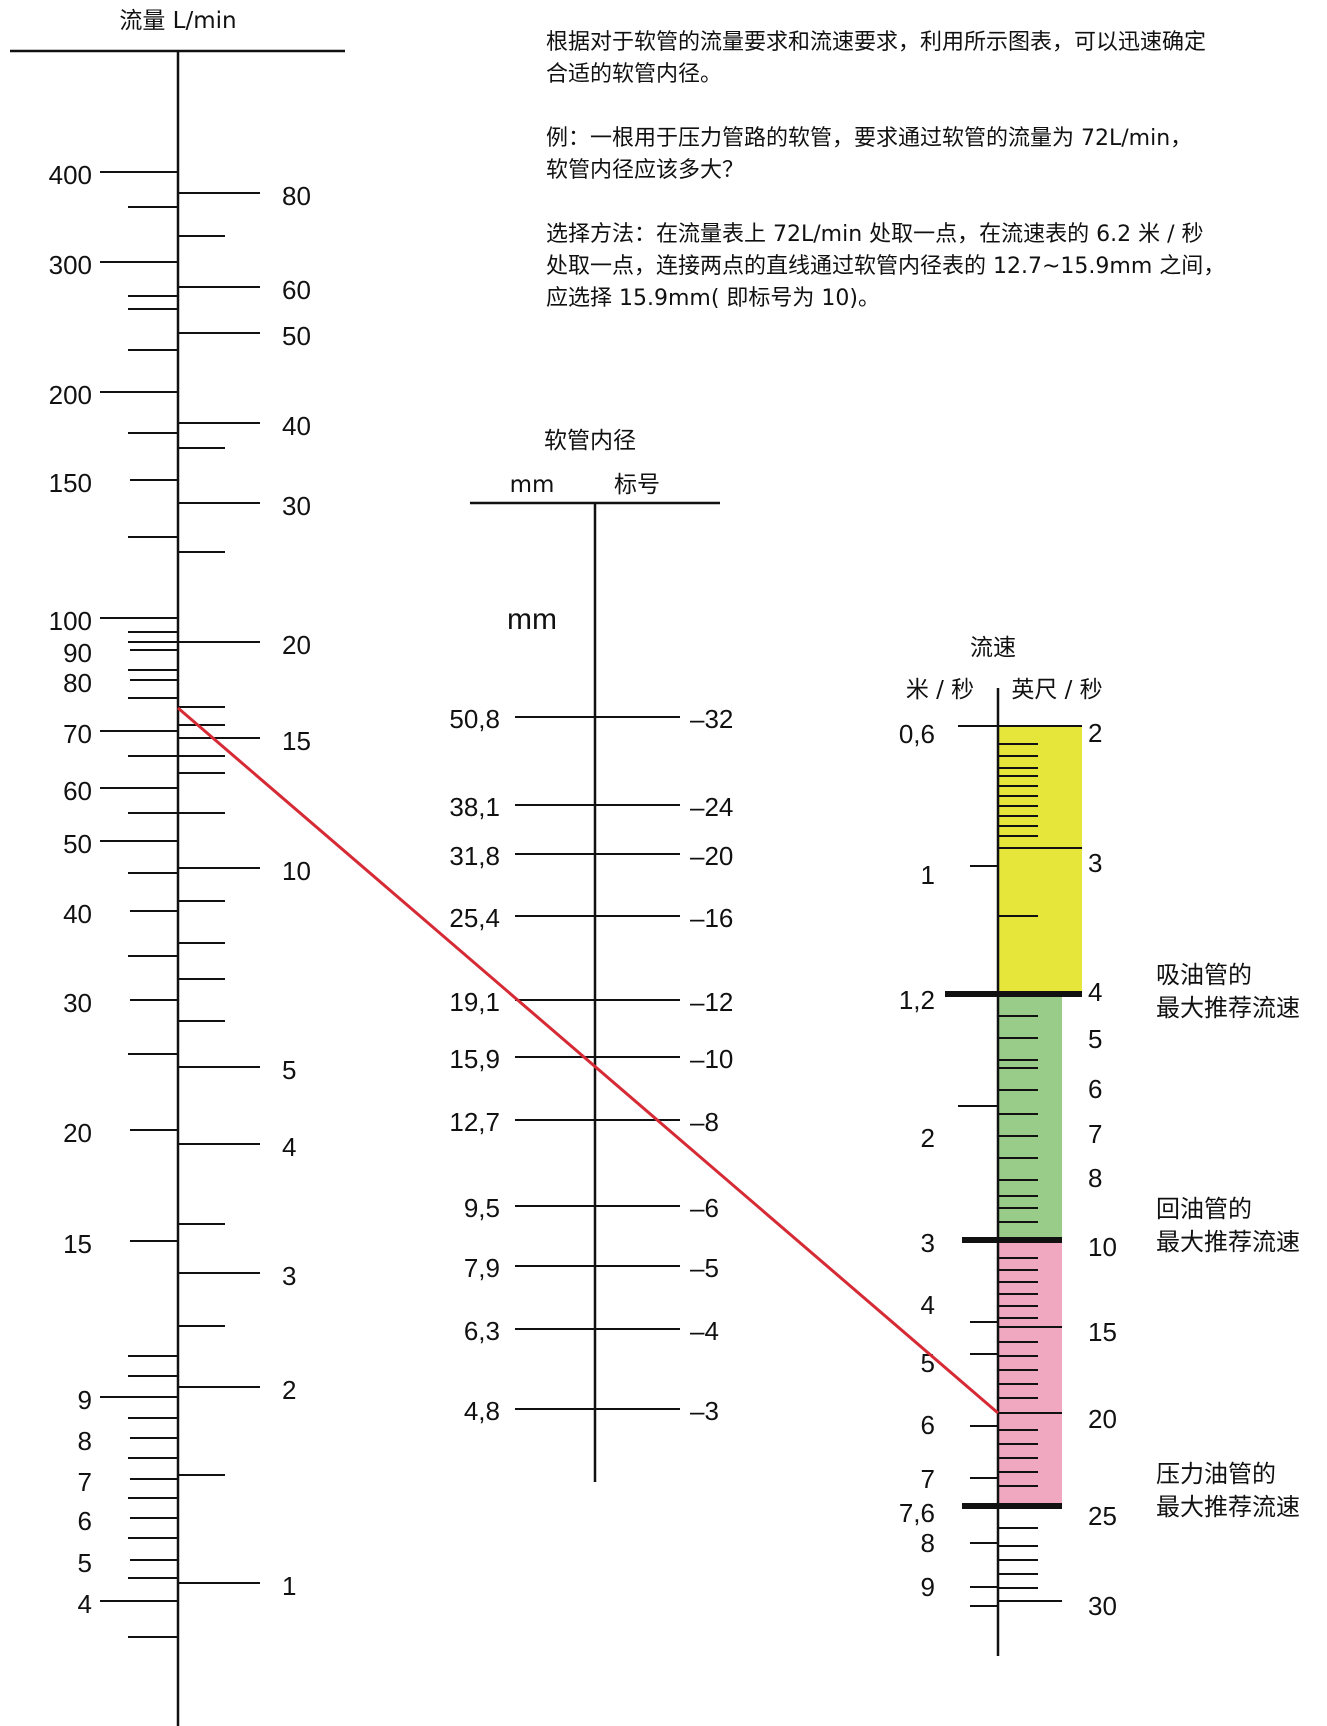  I want to click on velocity-label-mps: 6, so click(928, 1425).